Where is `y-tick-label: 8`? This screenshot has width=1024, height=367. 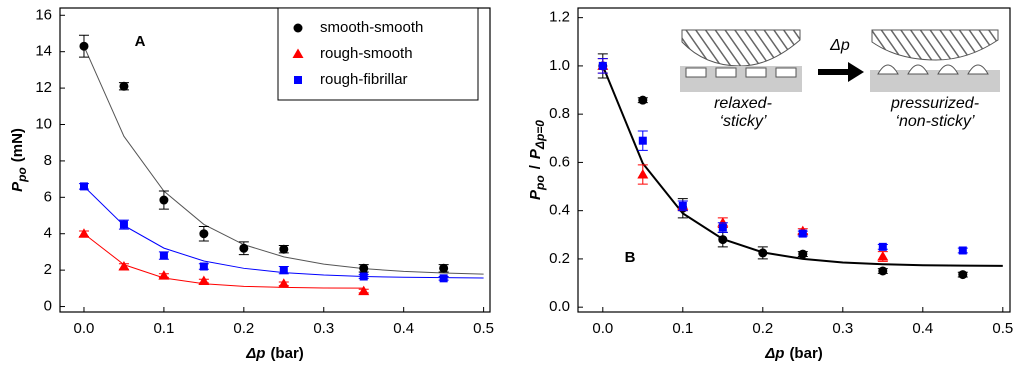 y-tick-label: 8 is located at coordinates (48, 160).